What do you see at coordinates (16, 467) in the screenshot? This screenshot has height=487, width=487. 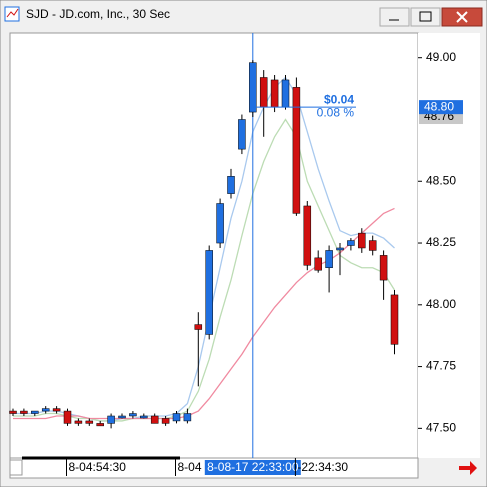 I see `scroll-box` at bounding box center [16, 467].